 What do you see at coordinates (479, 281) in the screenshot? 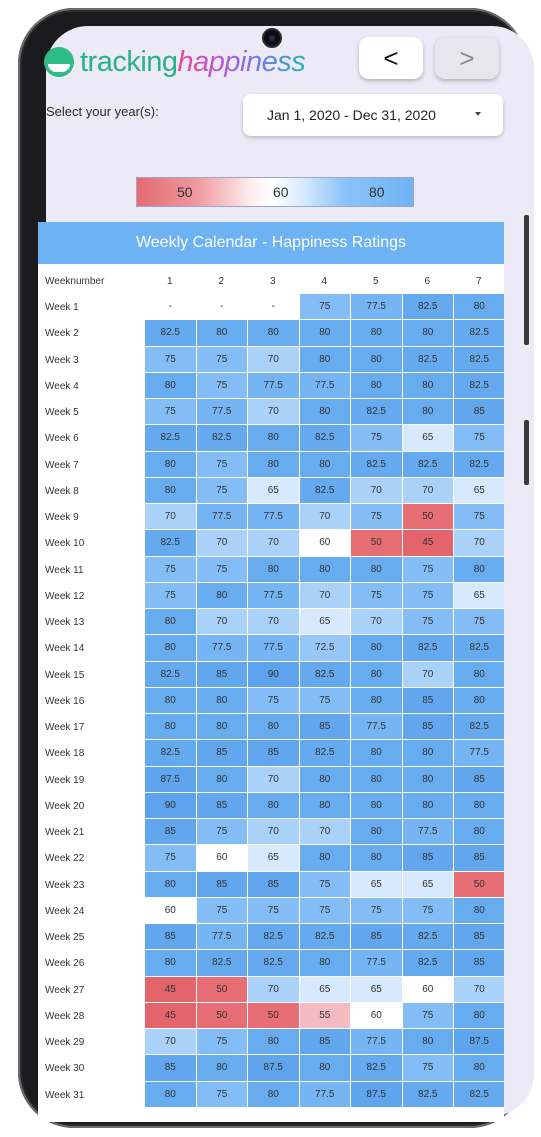
I see `column-header: 7` at bounding box center [479, 281].